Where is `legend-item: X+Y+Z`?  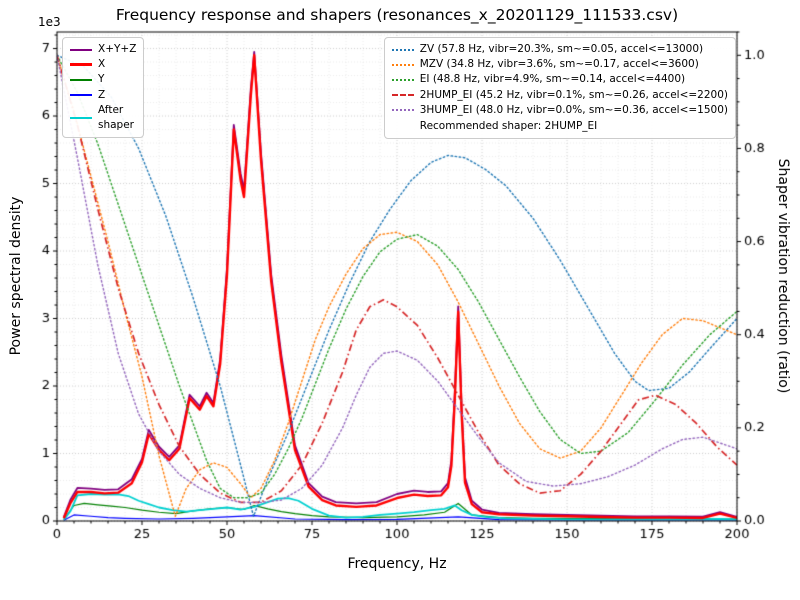 legend-item: X+Y+Z is located at coordinates (103, 49).